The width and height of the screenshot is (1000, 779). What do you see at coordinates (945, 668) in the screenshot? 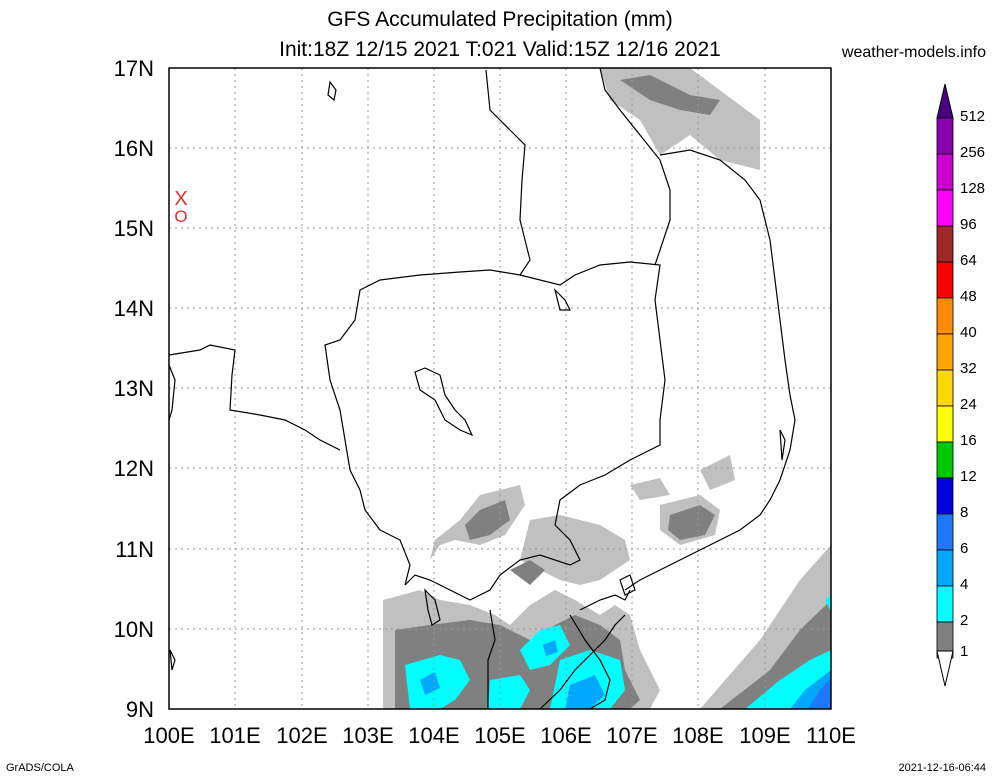
I see `colorbar-bottom-arrow` at bounding box center [945, 668].